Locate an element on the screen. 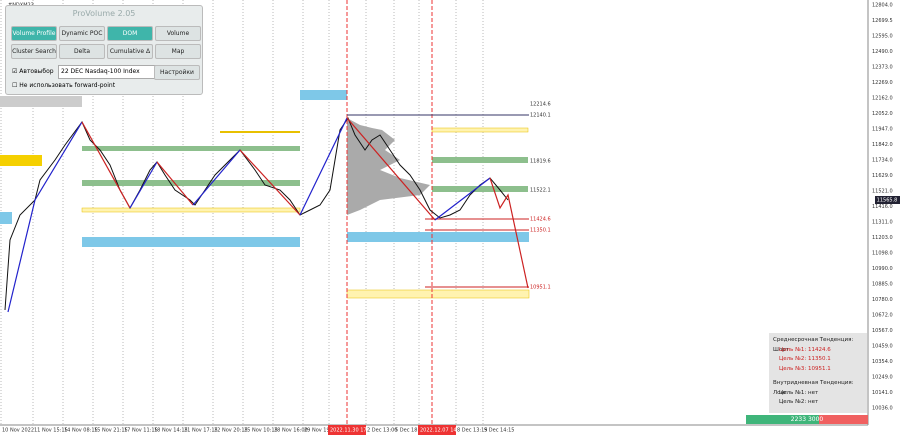 This screenshot has height=435, width=900. price-label: 11947.0 is located at coordinates (882, 130).